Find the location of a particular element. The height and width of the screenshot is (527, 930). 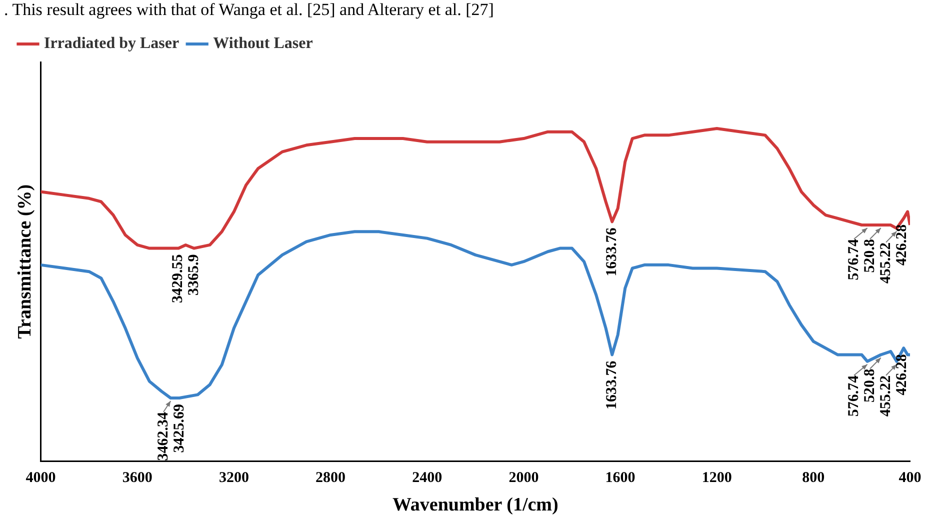

annotation: 3365.9 is located at coordinates (194, 275).